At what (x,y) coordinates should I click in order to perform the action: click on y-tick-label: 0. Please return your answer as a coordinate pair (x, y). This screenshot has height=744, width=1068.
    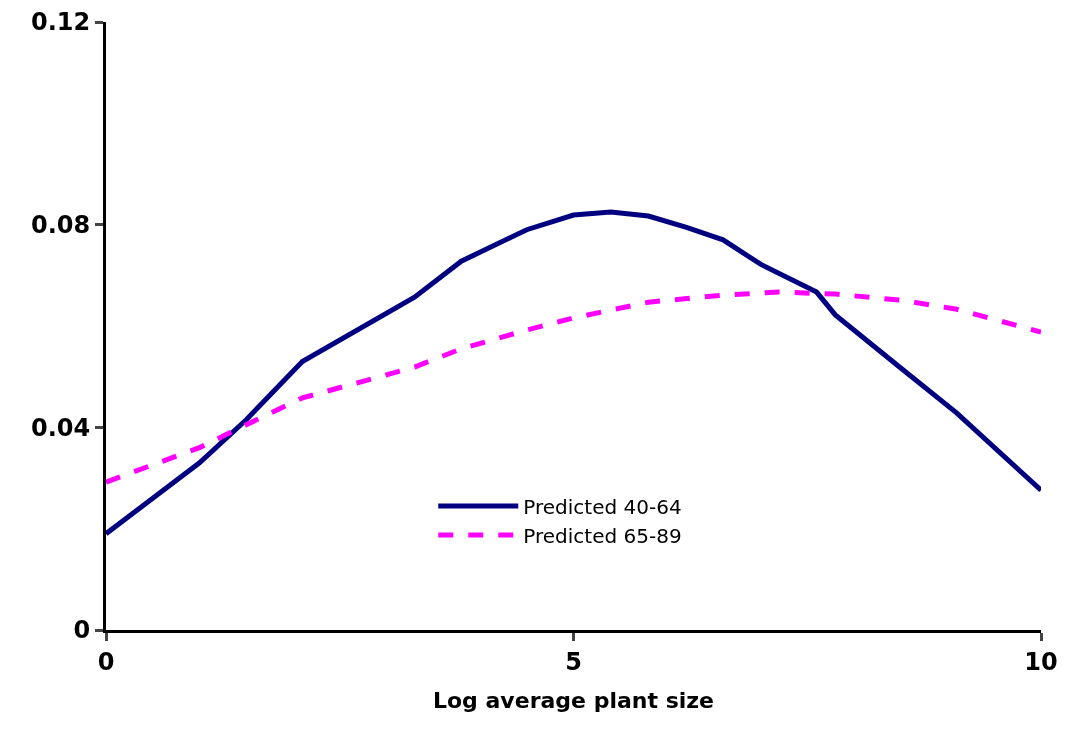
    Looking at the image, I should click on (82, 630).